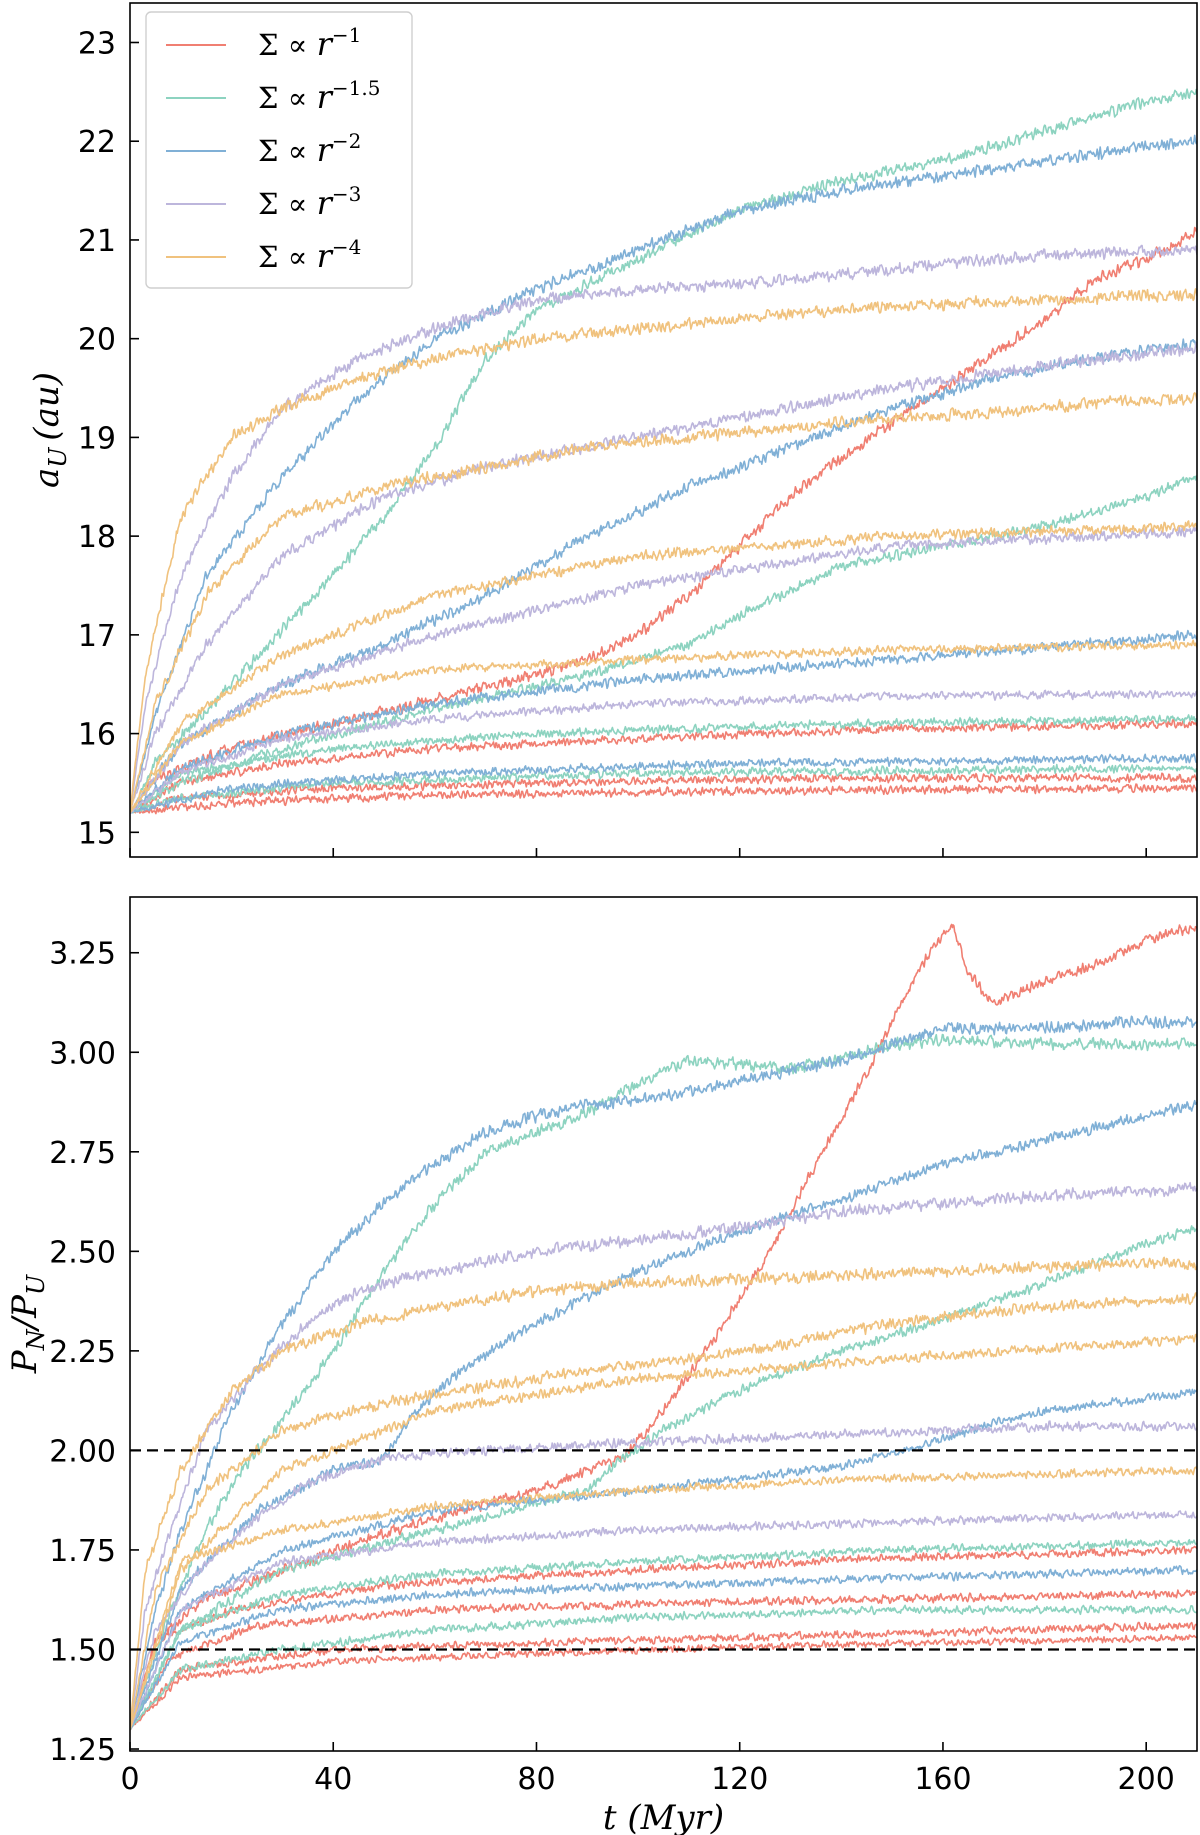  What do you see at coordinates (49, 430) in the screenshot?
I see `y-axis-label-top: aU (au)` at bounding box center [49, 430].